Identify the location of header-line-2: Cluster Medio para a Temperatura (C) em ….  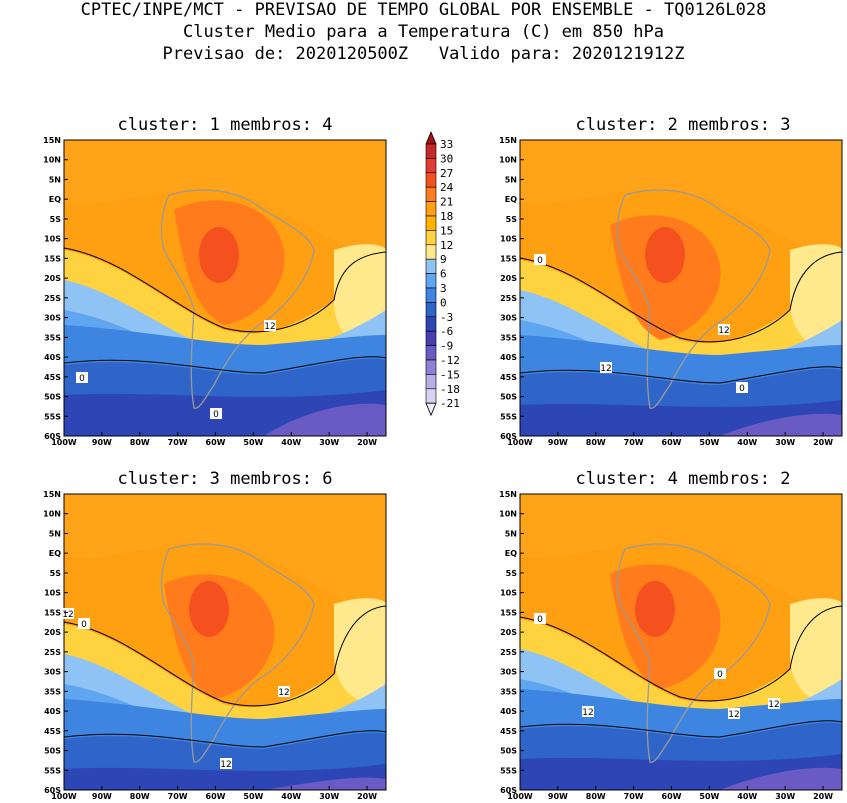
(423, 32).